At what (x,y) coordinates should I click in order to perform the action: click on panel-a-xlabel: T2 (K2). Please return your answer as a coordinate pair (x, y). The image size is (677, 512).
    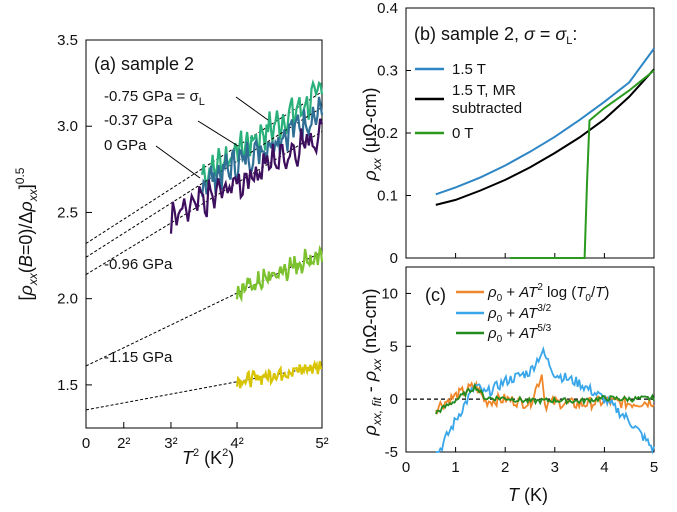
    Looking at the image, I should click on (208, 457).